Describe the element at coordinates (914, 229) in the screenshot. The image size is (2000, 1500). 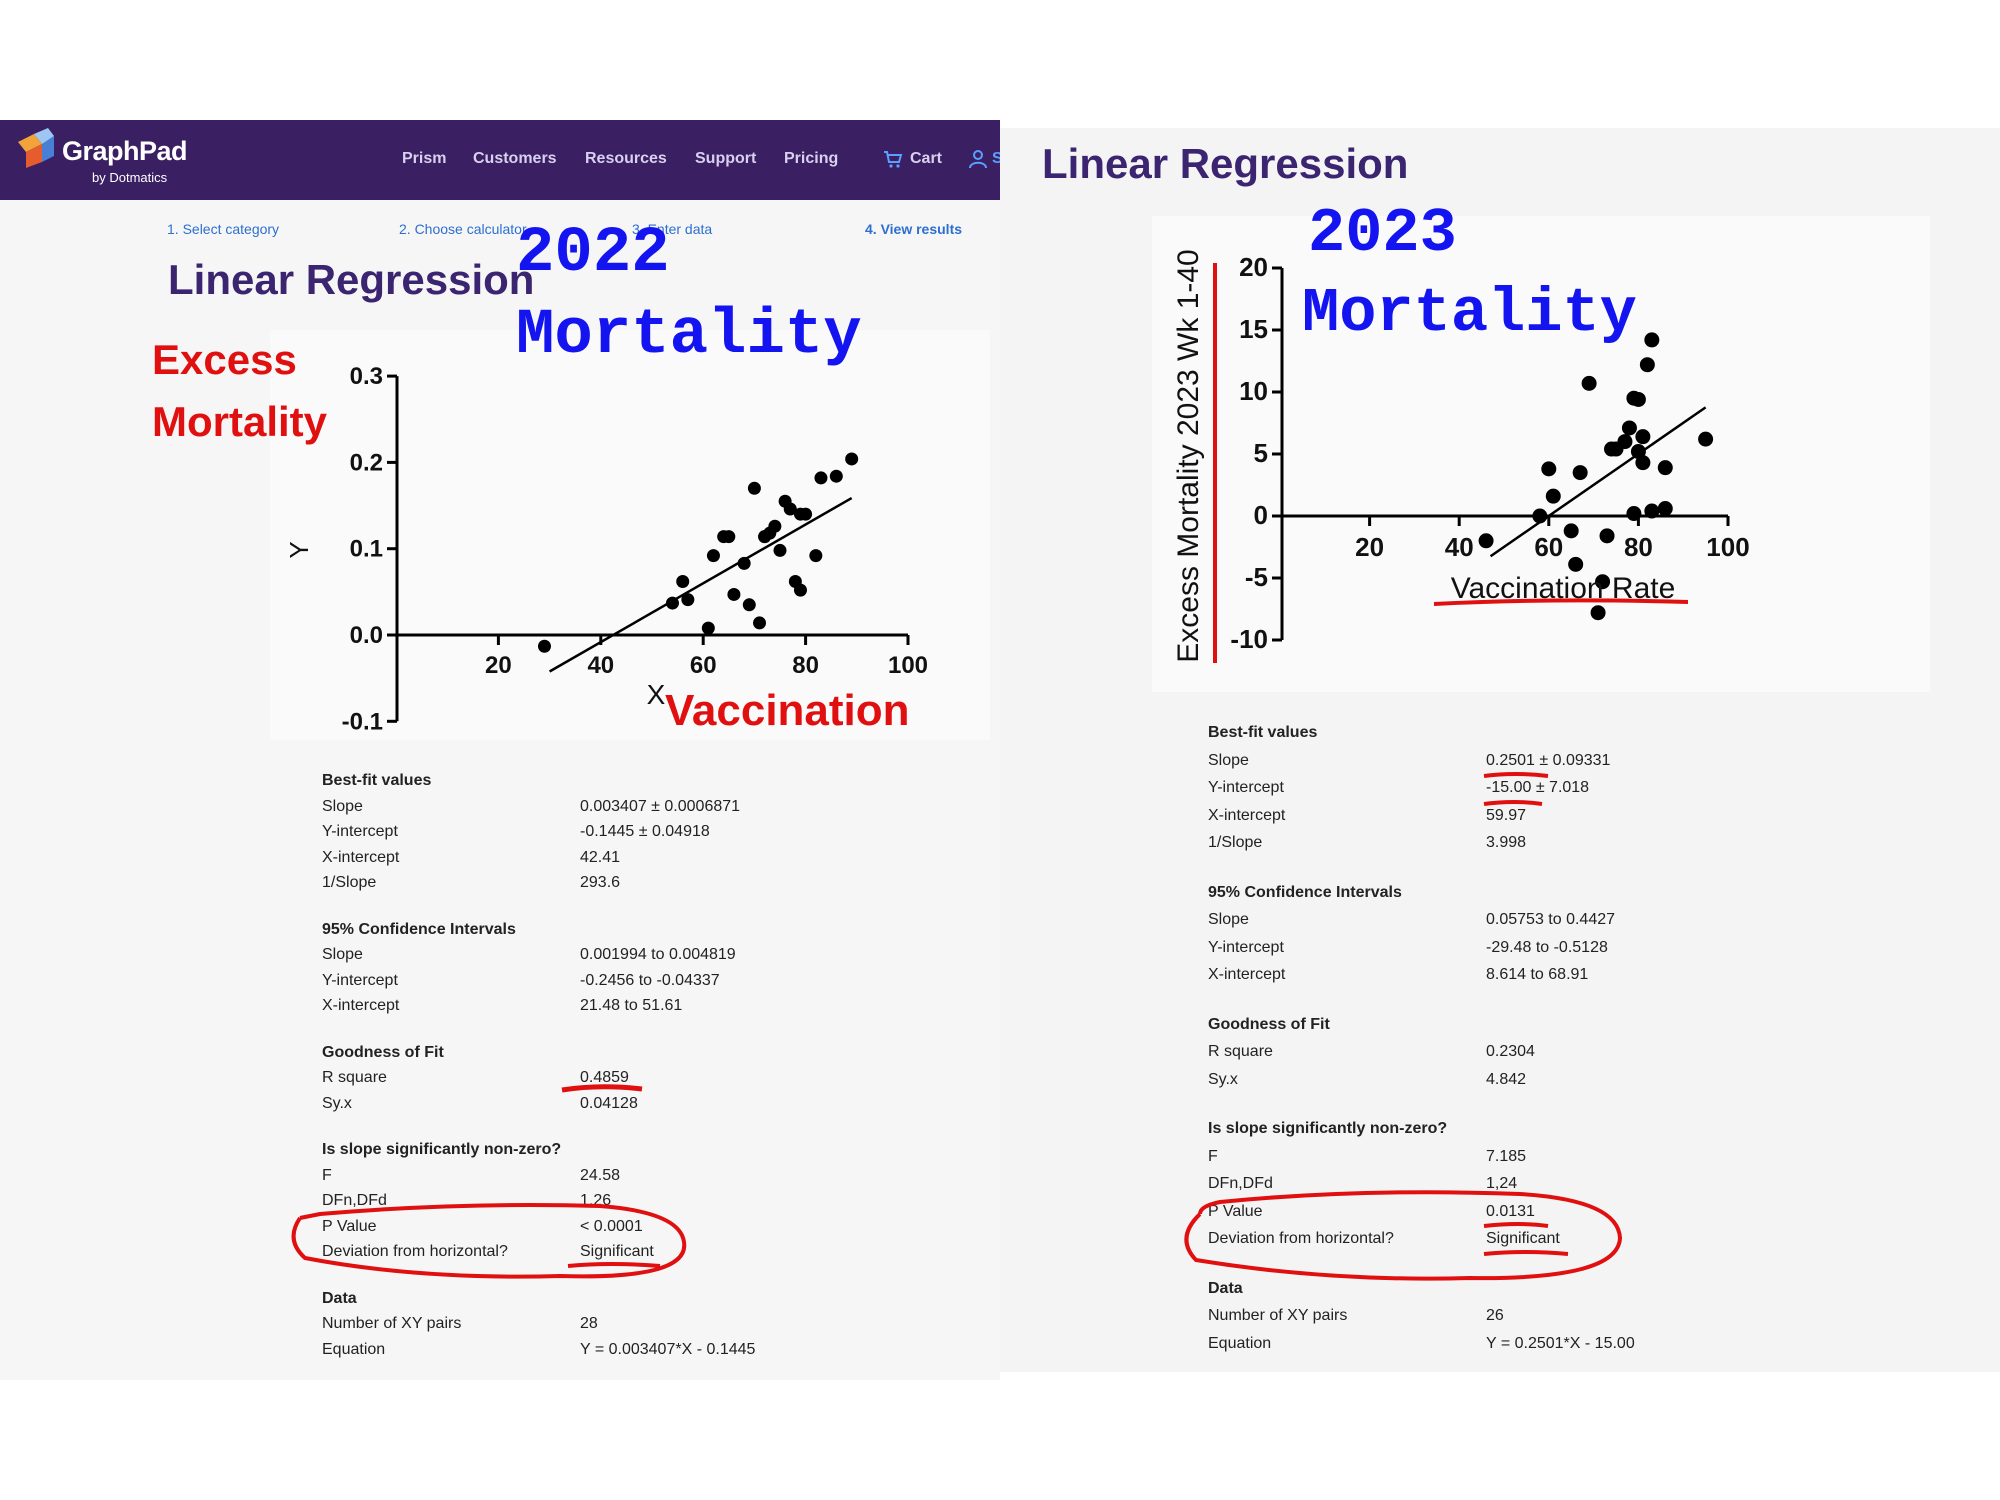
I see `step-view-results: 4. View results` at that location.